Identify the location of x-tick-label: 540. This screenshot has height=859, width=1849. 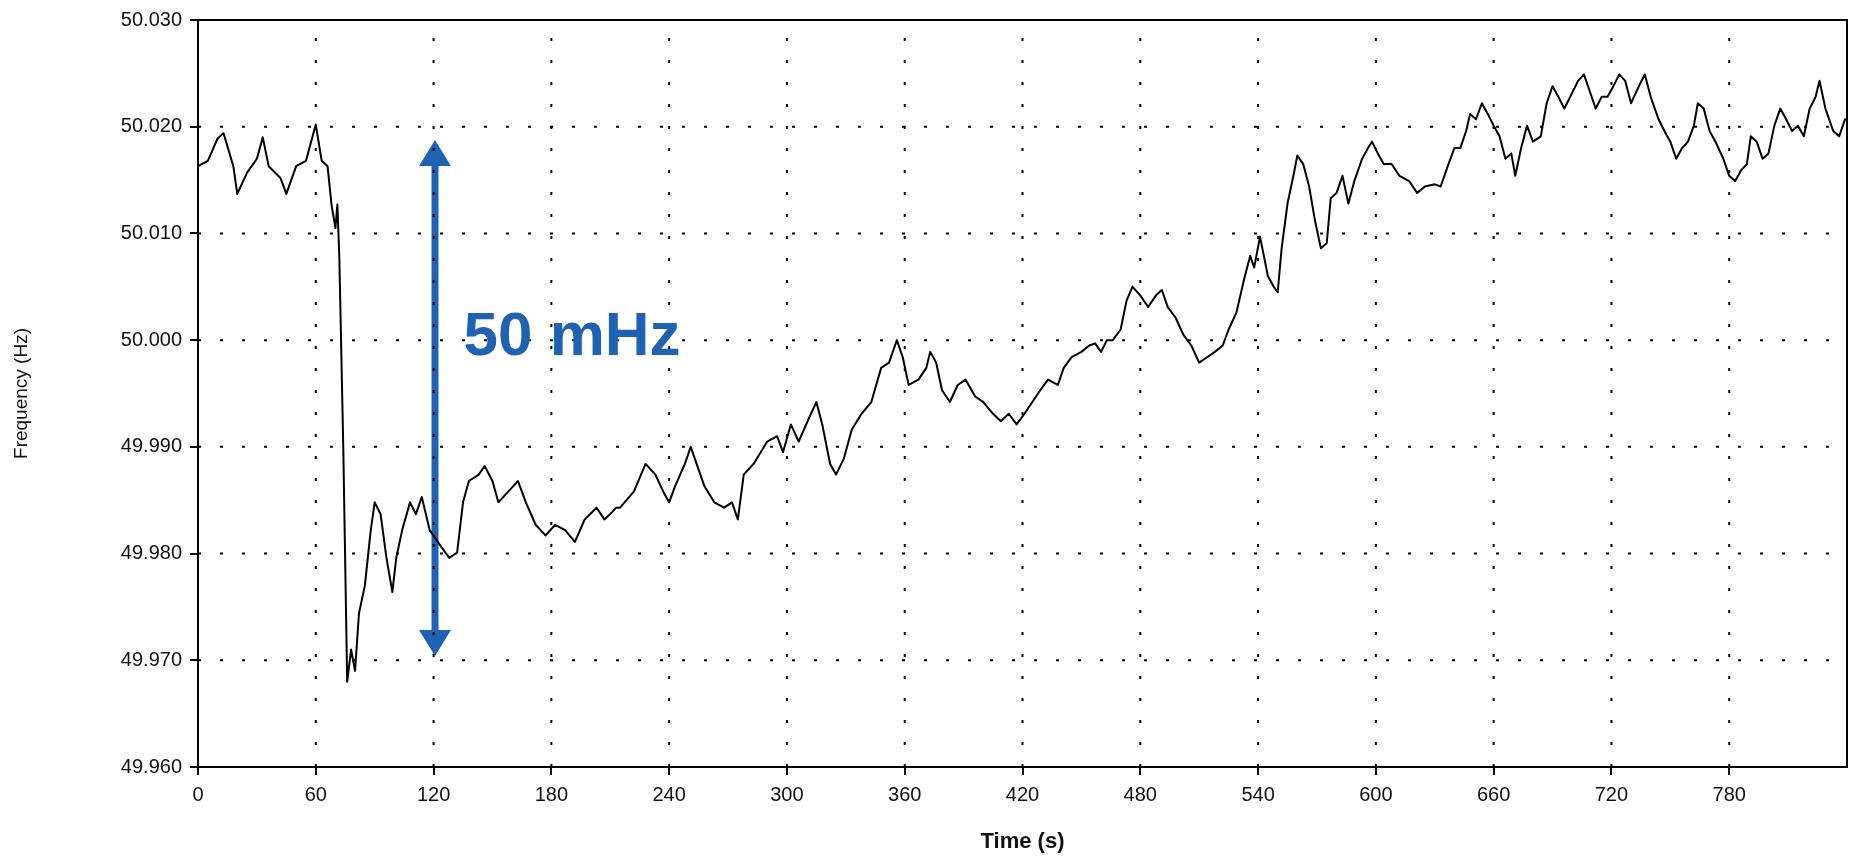
(1258, 793).